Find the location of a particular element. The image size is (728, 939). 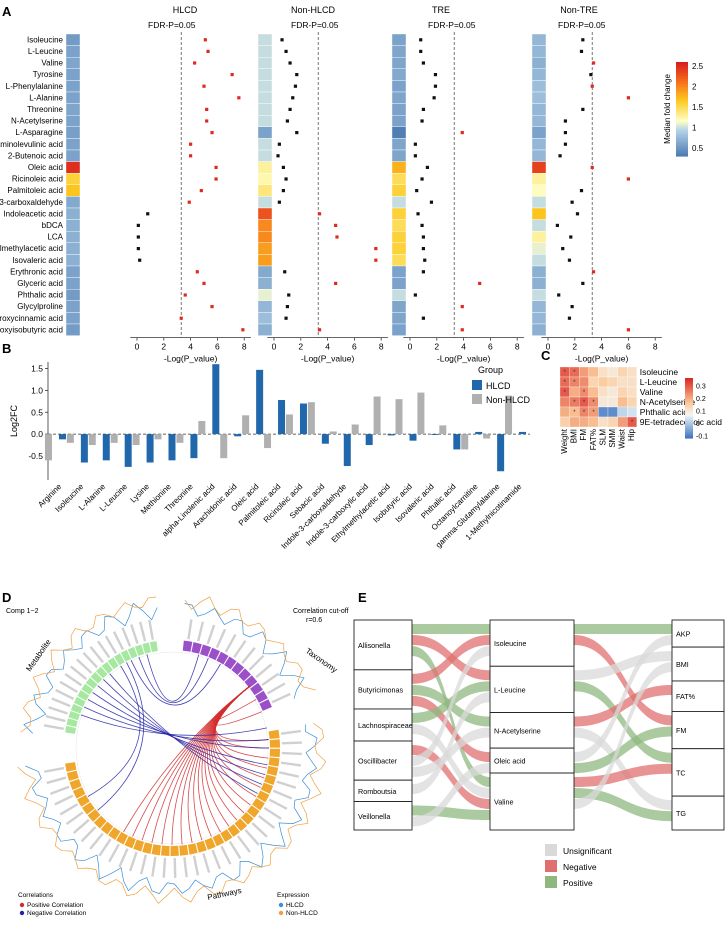

metabolite-node is located at coordinates (532, 801).